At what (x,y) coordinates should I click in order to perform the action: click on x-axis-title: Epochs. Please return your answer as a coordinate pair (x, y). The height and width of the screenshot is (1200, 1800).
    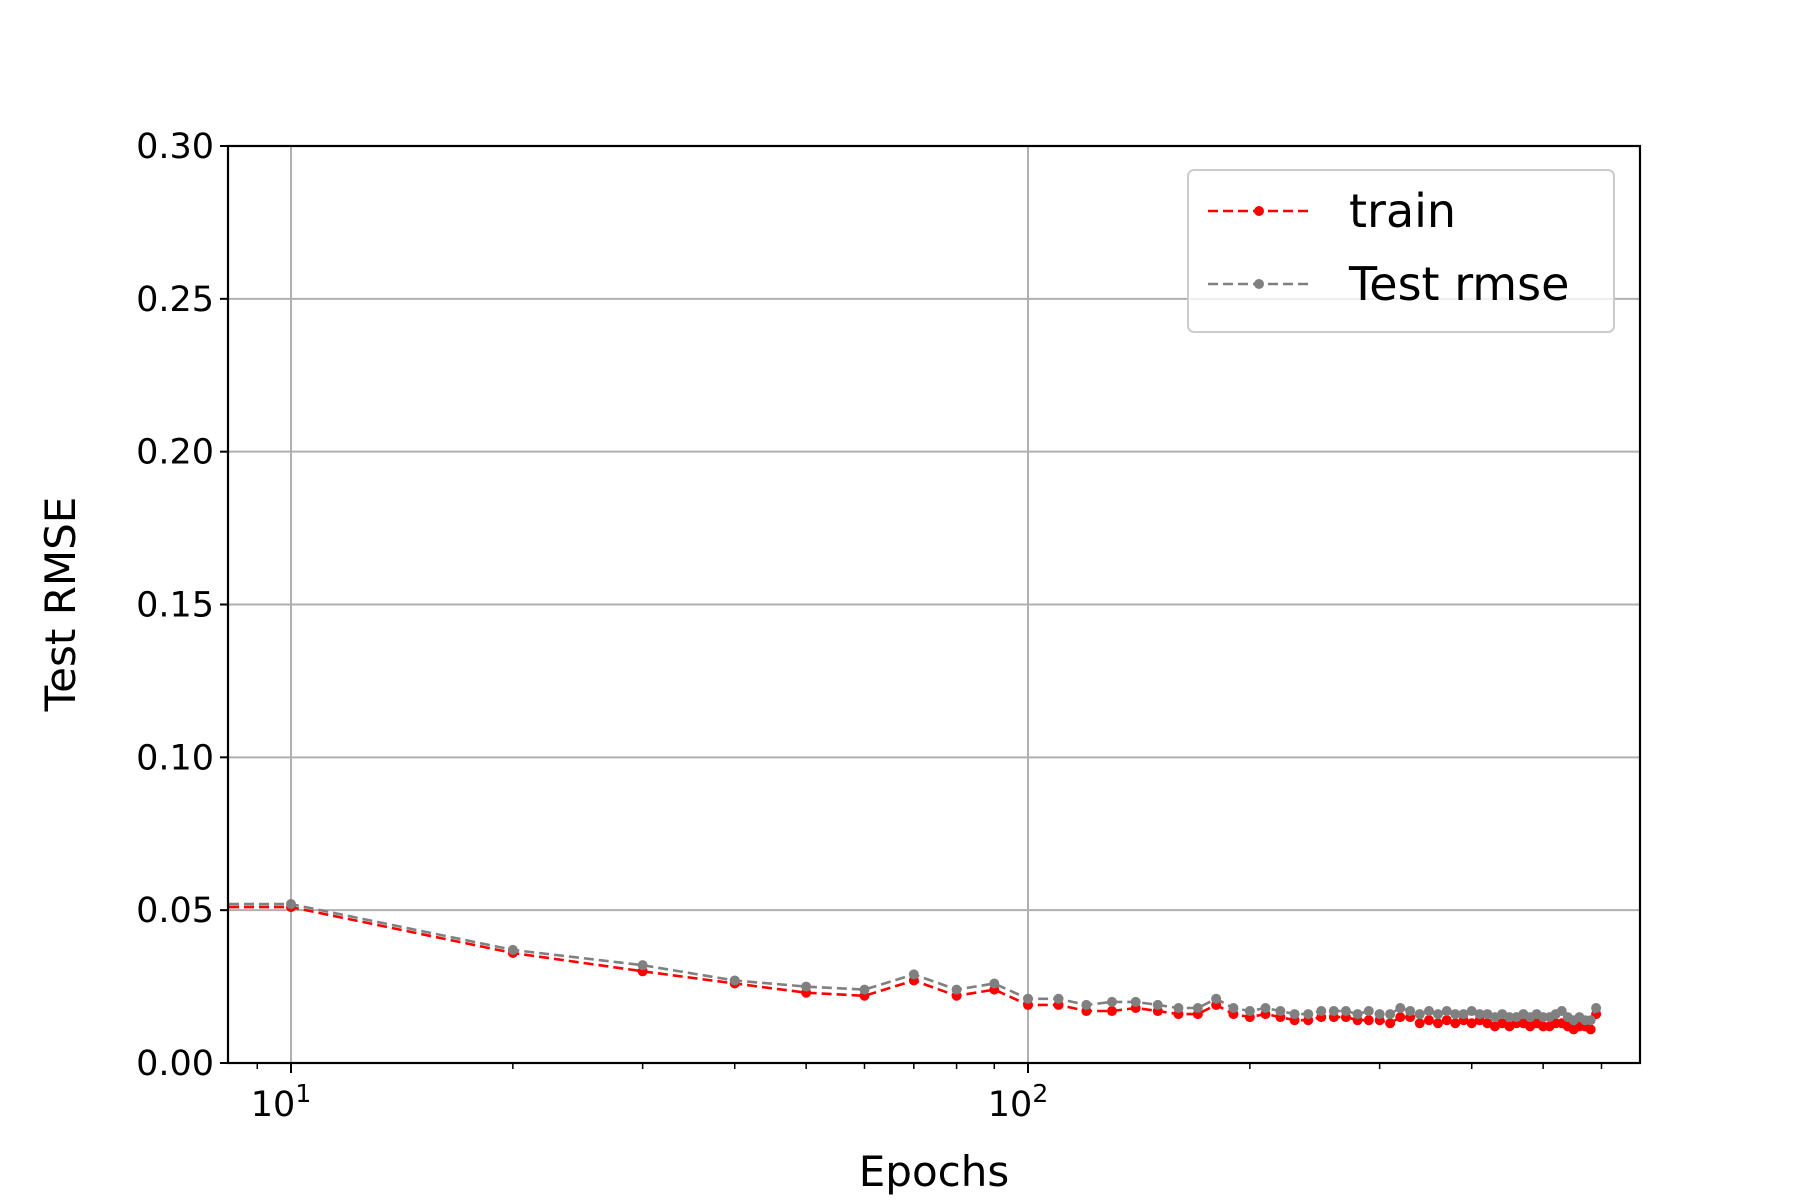
    Looking at the image, I should click on (934, 1171).